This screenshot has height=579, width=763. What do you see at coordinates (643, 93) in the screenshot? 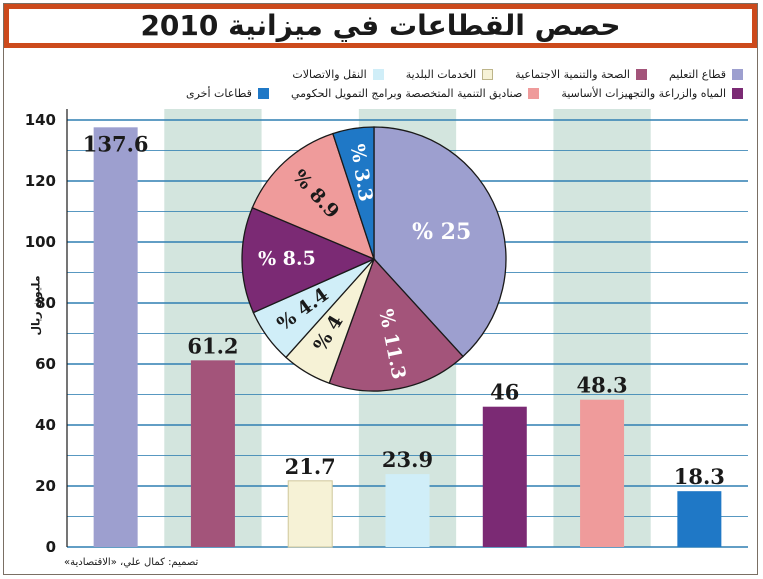
I see `legend-label: المياه والزراعة والتجهيزات الأساسية` at bounding box center [643, 93].